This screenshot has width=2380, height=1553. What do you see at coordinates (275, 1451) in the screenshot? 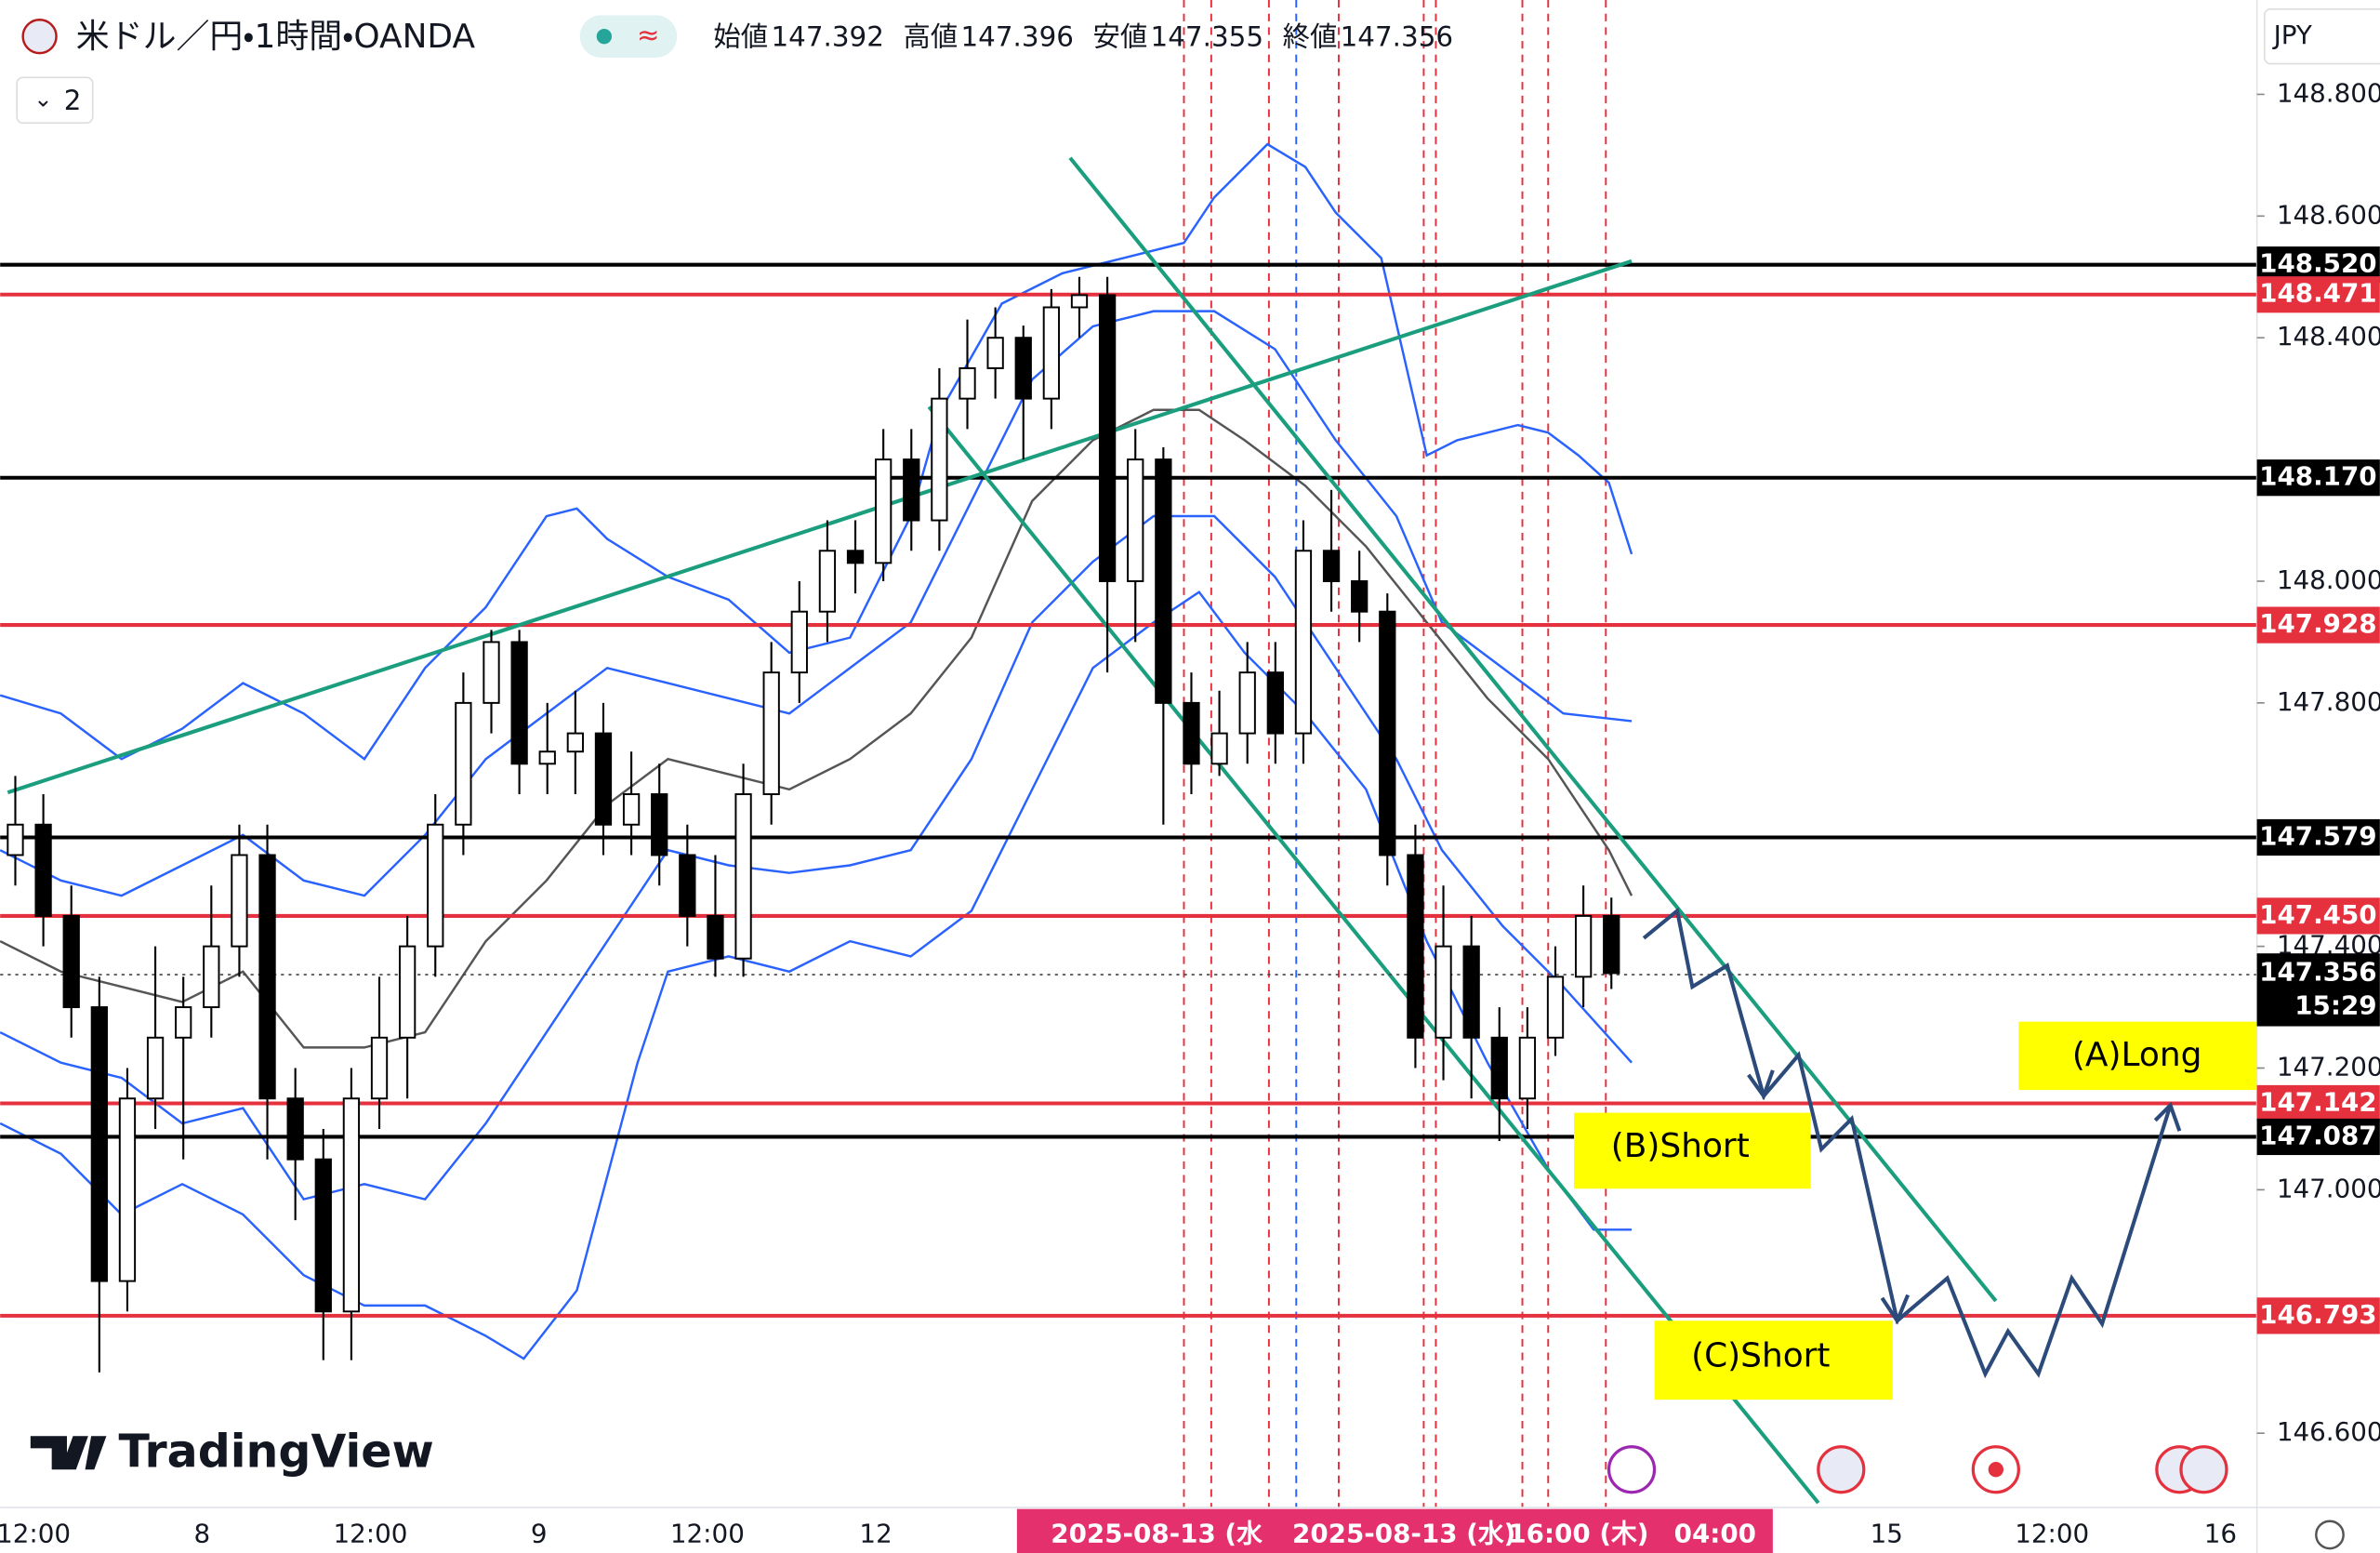
I see `watermark-text: TradingView` at bounding box center [275, 1451].